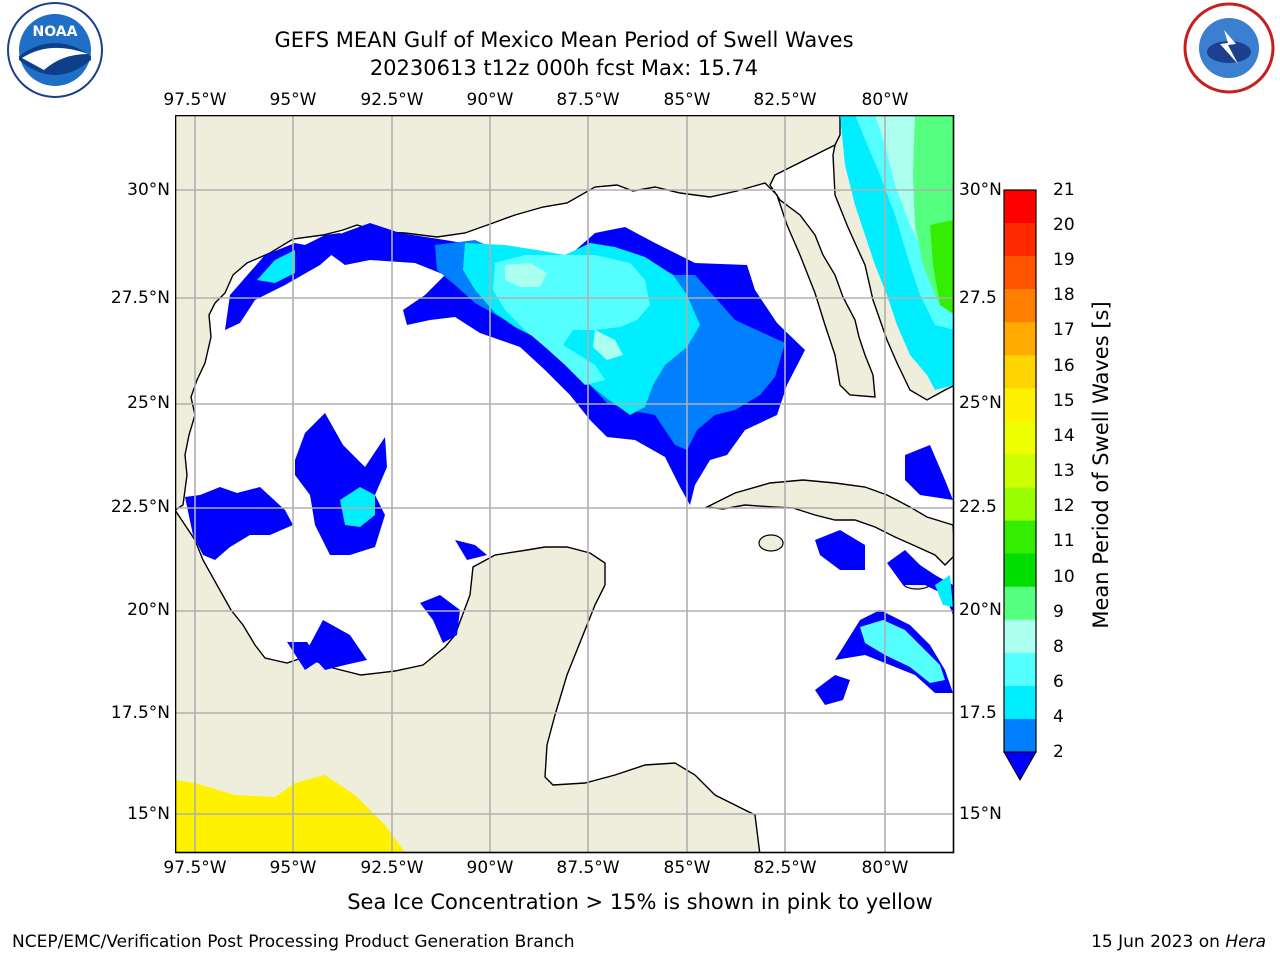  What do you see at coordinates (1064, 506) in the screenshot?
I see `colorbar-tick: 12` at bounding box center [1064, 506].